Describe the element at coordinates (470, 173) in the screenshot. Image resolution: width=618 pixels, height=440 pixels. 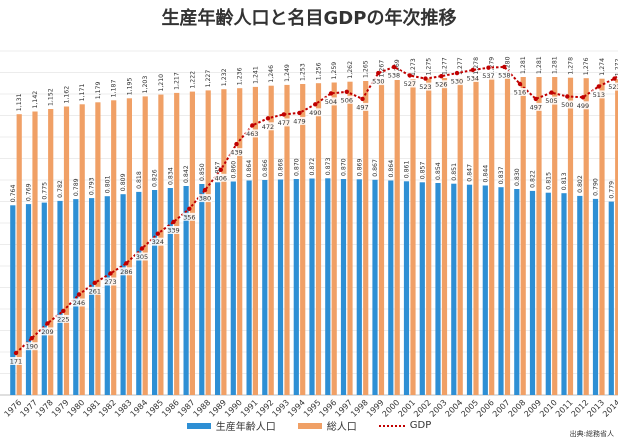
I see `label-working: 0.847` at that location.